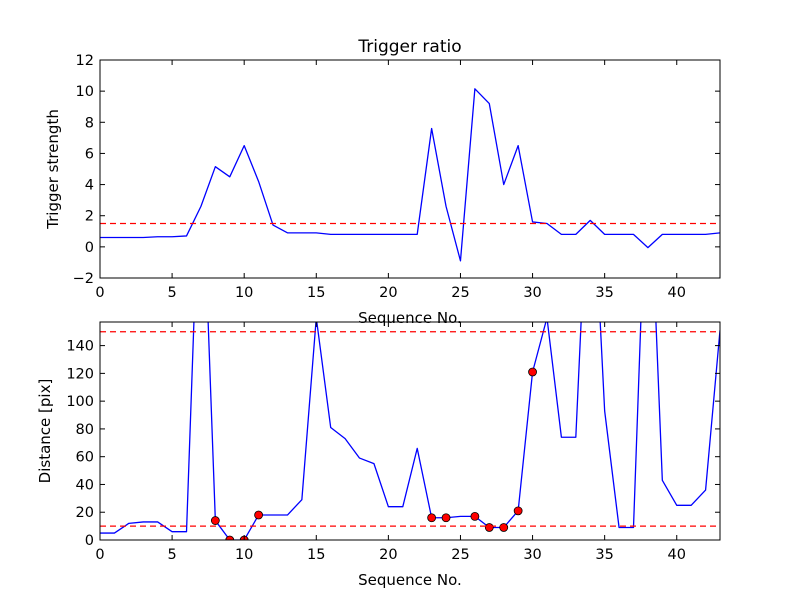 Image resolution: width=800 pixels, height=600 pixels. What do you see at coordinates (89, 123) in the screenshot?
I see `y-tick-label: 8` at bounding box center [89, 123].